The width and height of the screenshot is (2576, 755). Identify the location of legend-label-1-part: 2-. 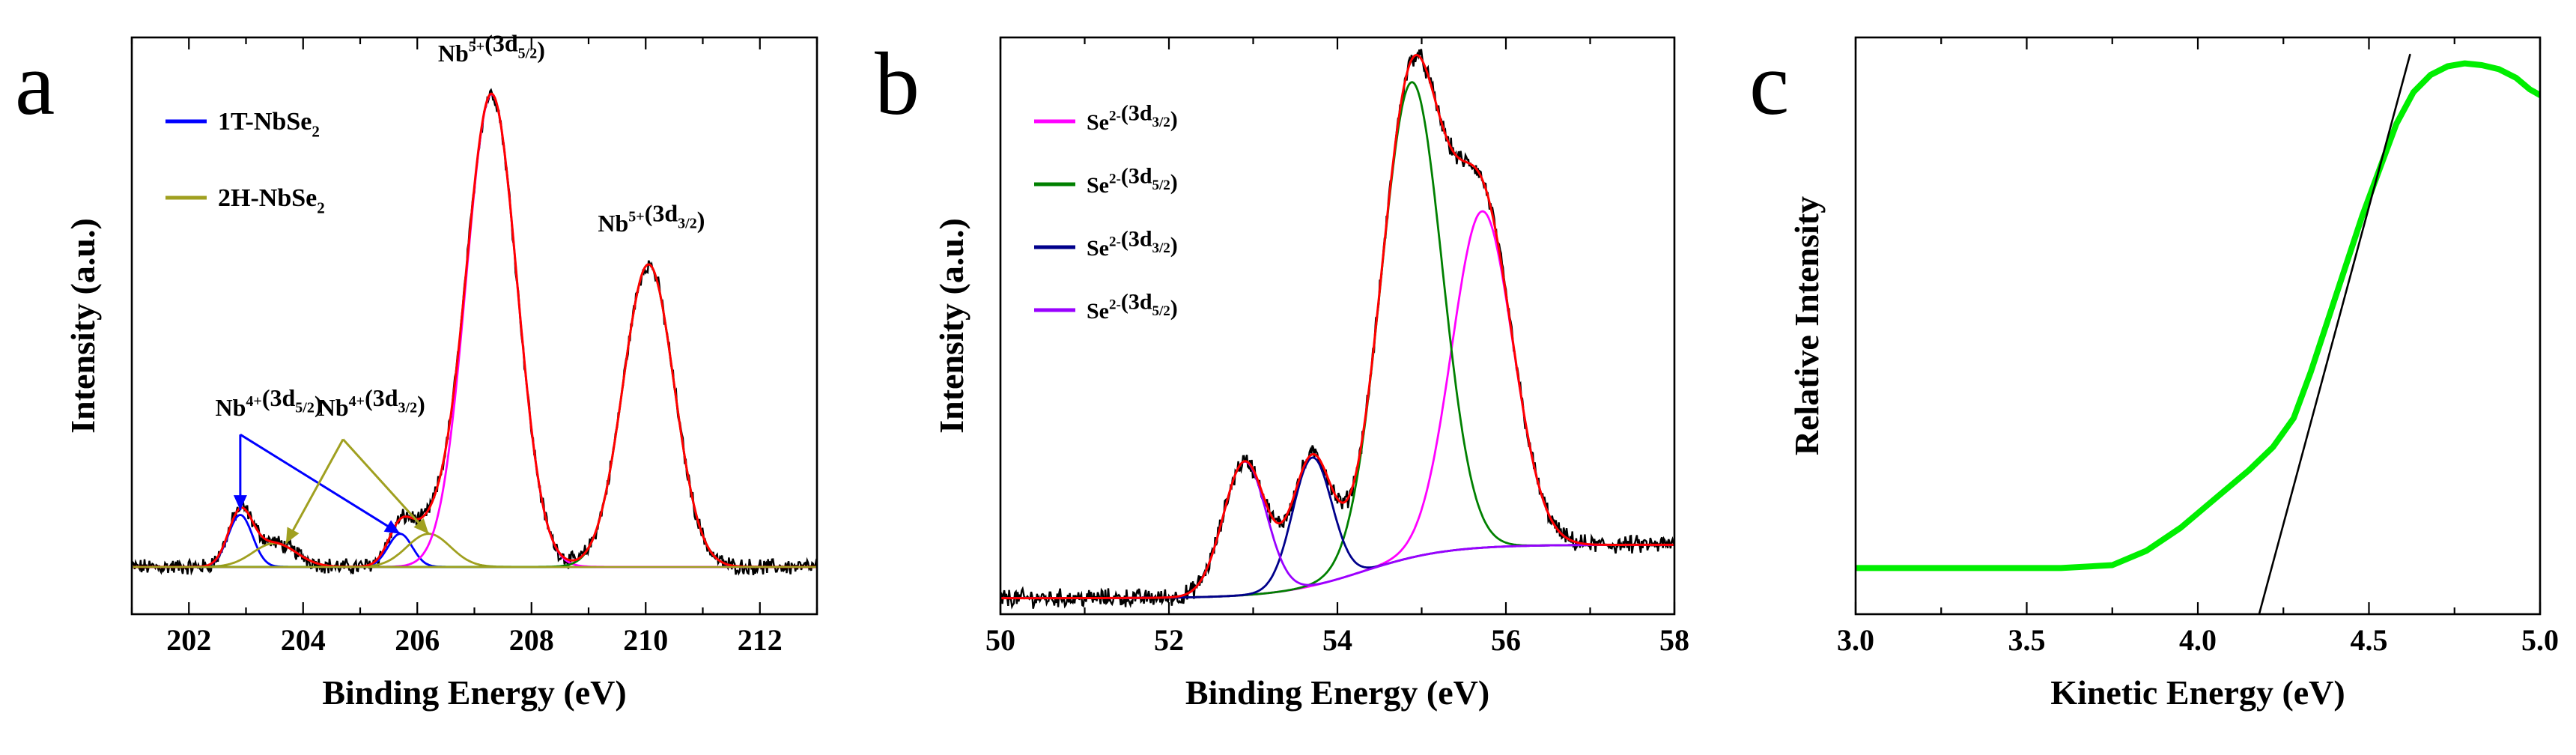
(1115, 116).